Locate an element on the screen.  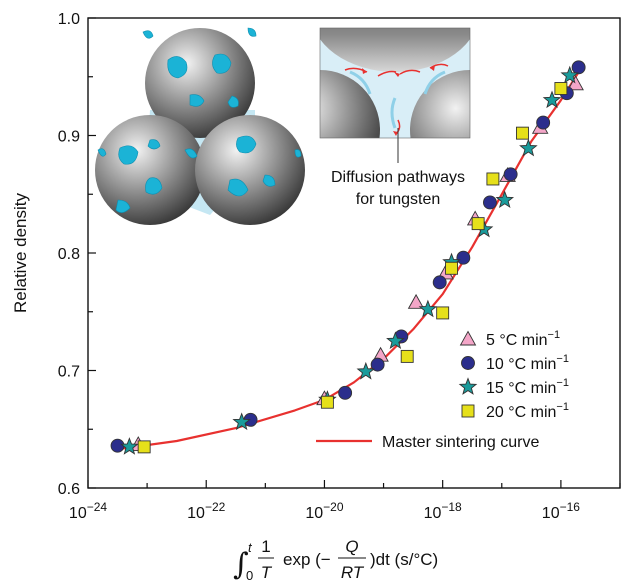
x-title-integral-sign: ∫ is located at coordinates (241, 564).